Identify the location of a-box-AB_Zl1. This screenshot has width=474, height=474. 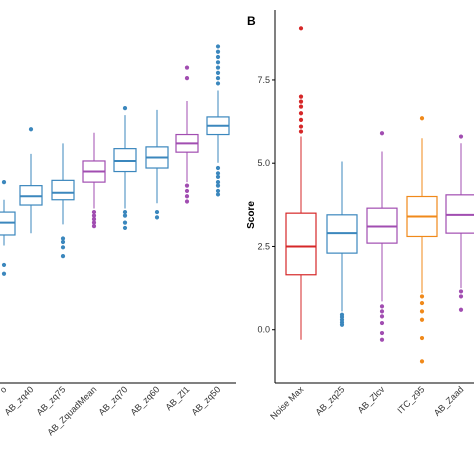
(187, 134).